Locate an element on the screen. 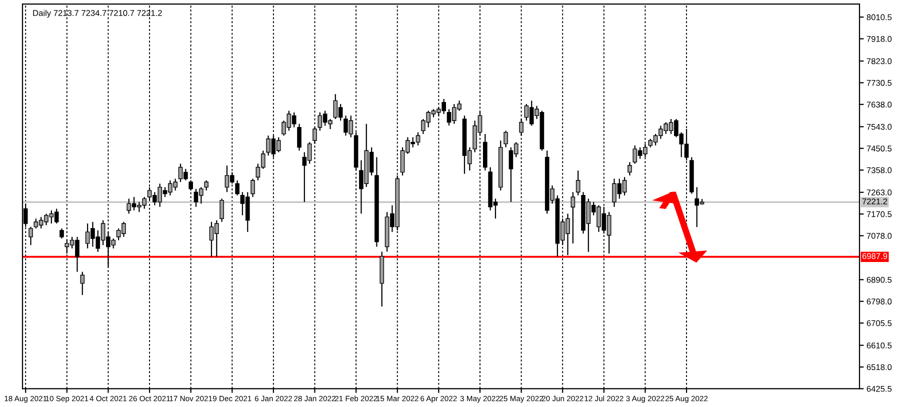 The width and height of the screenshot is (900, 407). ref-line-label: 6987.9 is located at coordinates (875, 256).